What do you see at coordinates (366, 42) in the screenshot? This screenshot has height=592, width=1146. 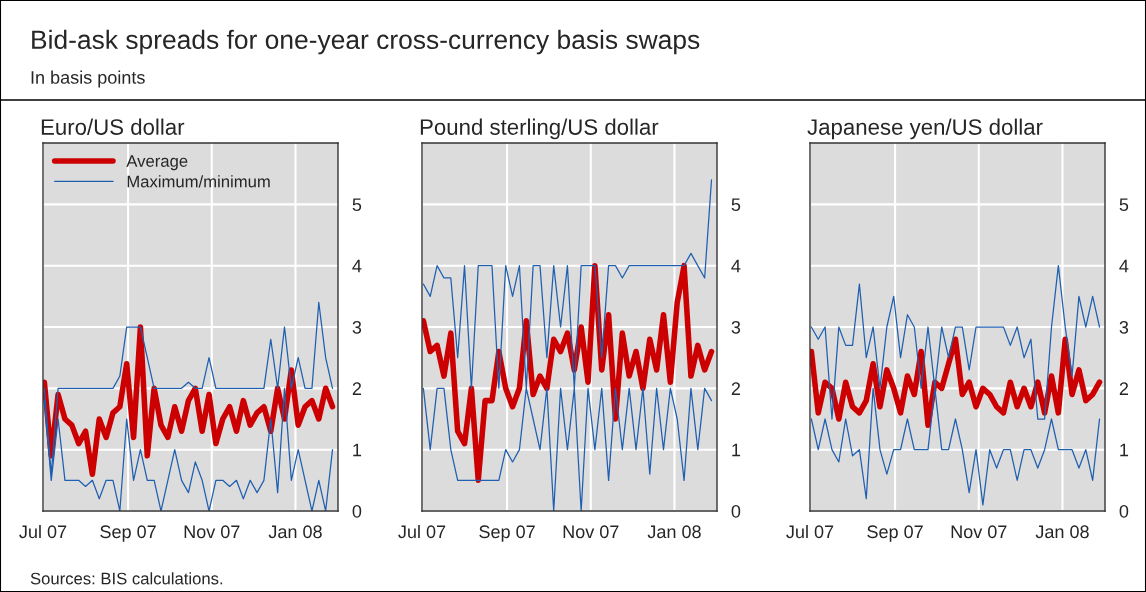 I see `text: Bid-ask spreads for one-year cross-currency basis swaps` at bounding box center [366, 42].